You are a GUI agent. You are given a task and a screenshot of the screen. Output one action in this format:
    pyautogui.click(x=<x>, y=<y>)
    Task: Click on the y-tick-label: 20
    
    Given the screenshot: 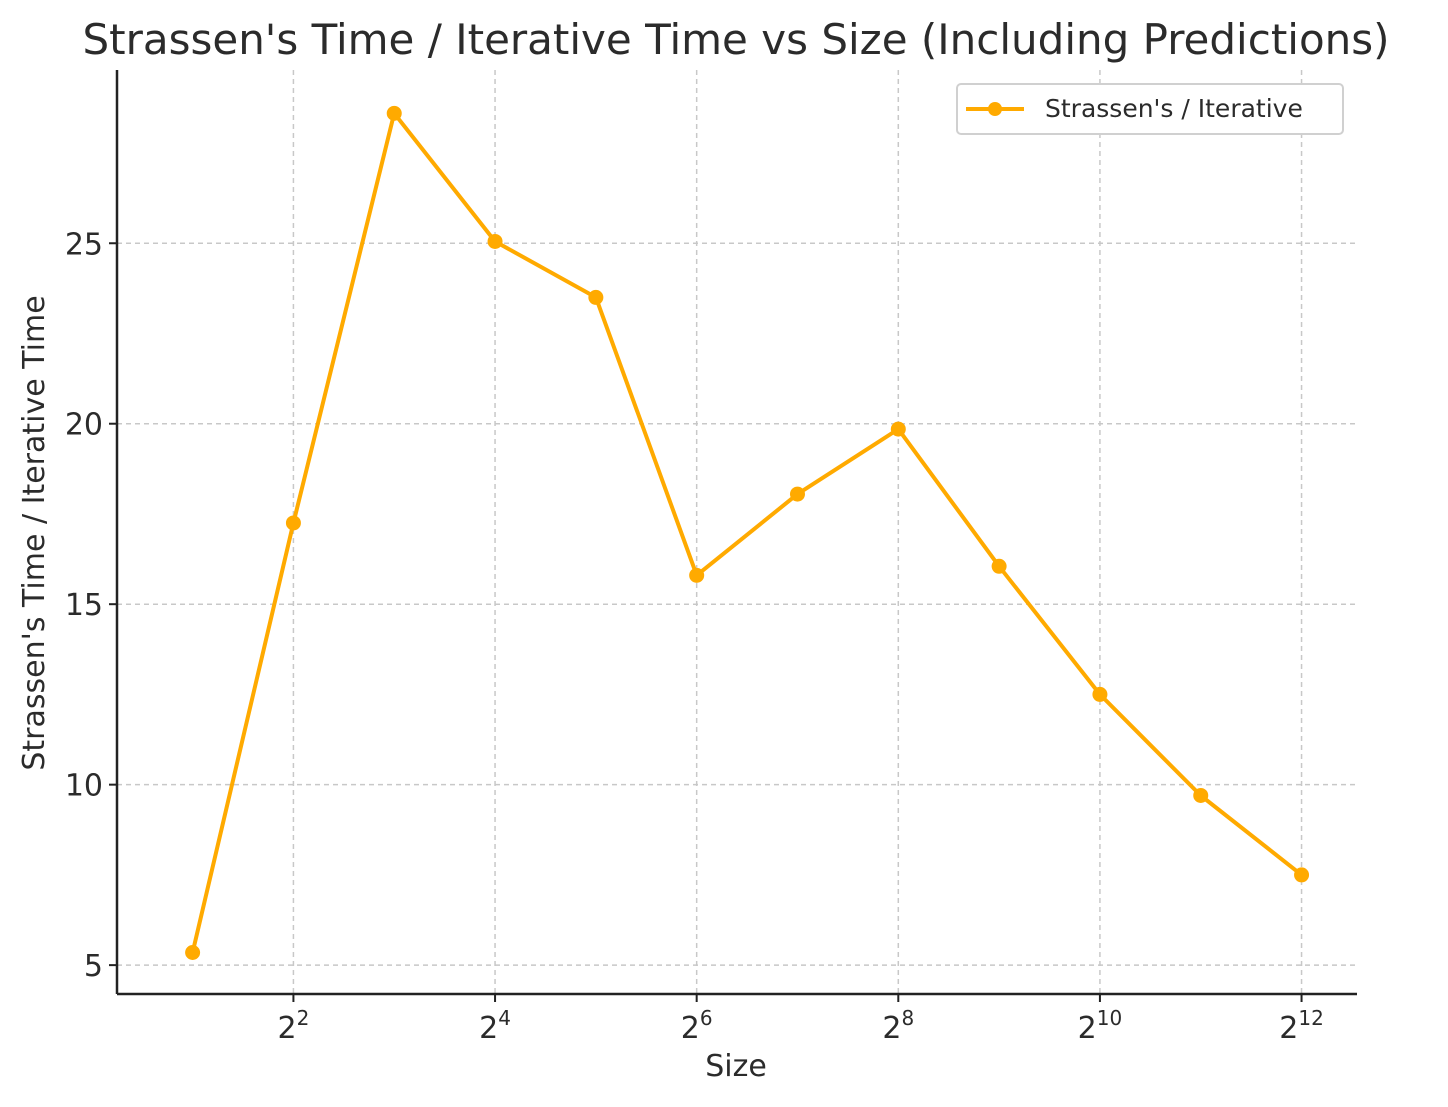 What is the action you would take?
    pyautogui.click(x=84, y=425)
    